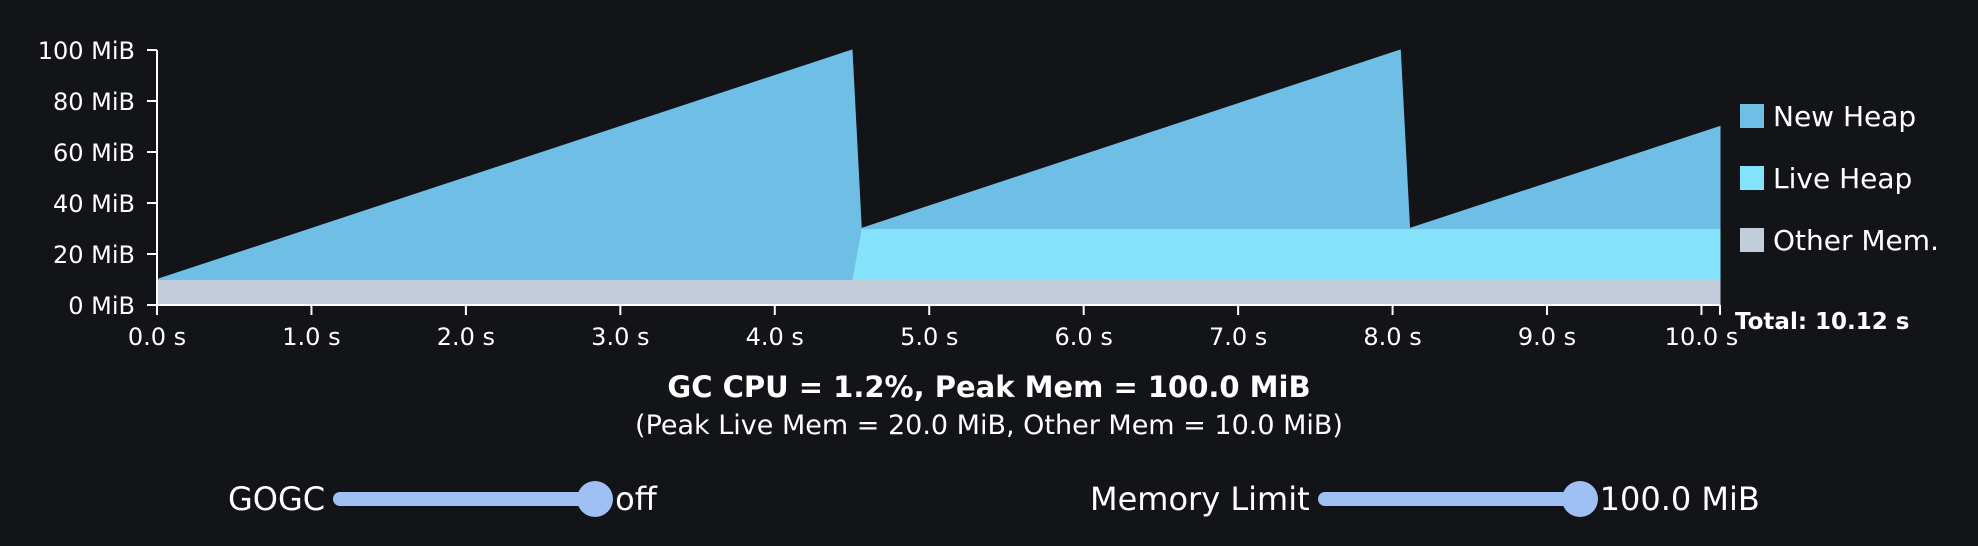 The height and width of the screenshot is (546, 1978). Describe the element at coordinates (94, 255) in the screenshot. I see `y-tick-label: 20 MiB` at that location.